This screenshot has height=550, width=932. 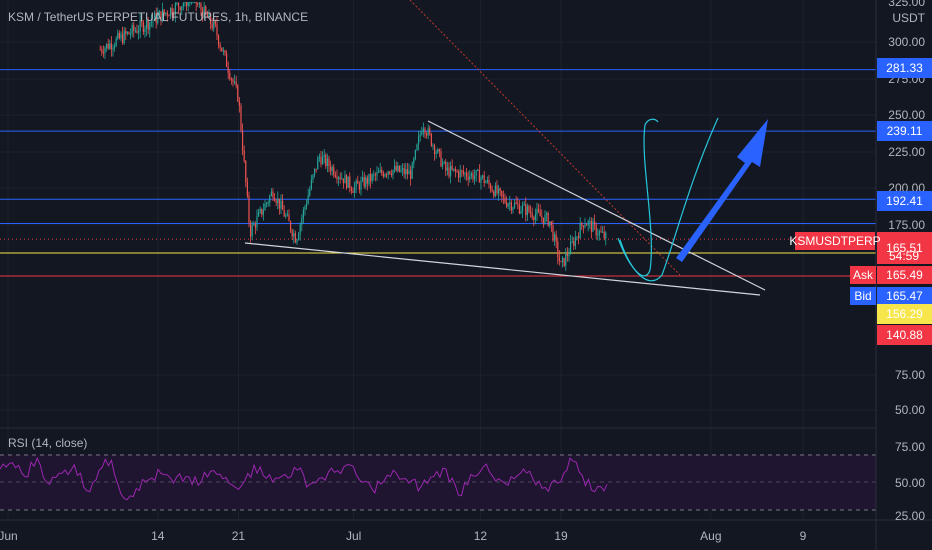 What do you see at coordinates (910, 516) in the screenshot?
I see `rsi-tick-label: 25.00` at bounding box center [910, 516].